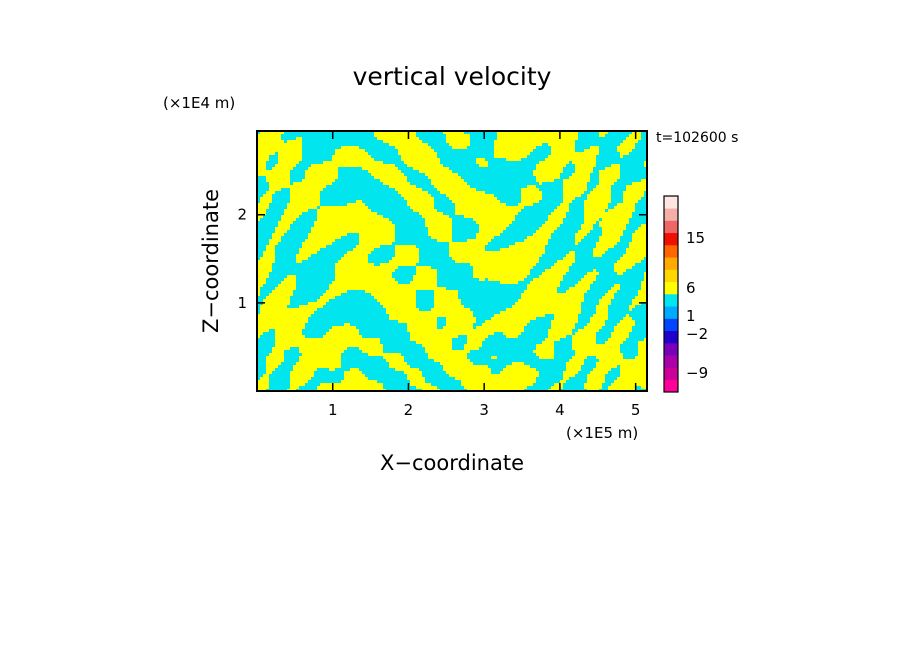  I want to click on colorbar-frame, so click(671, 294).